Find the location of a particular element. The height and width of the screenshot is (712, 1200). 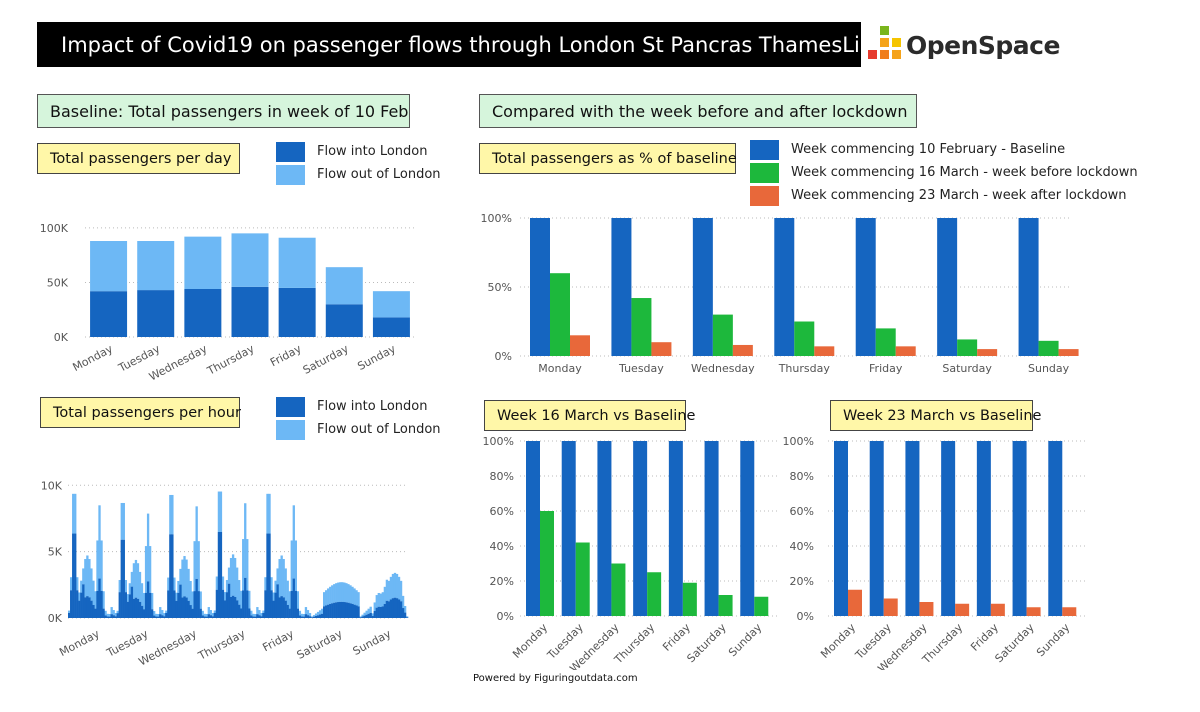

legend-swatch is located at coordinates (290, 429).